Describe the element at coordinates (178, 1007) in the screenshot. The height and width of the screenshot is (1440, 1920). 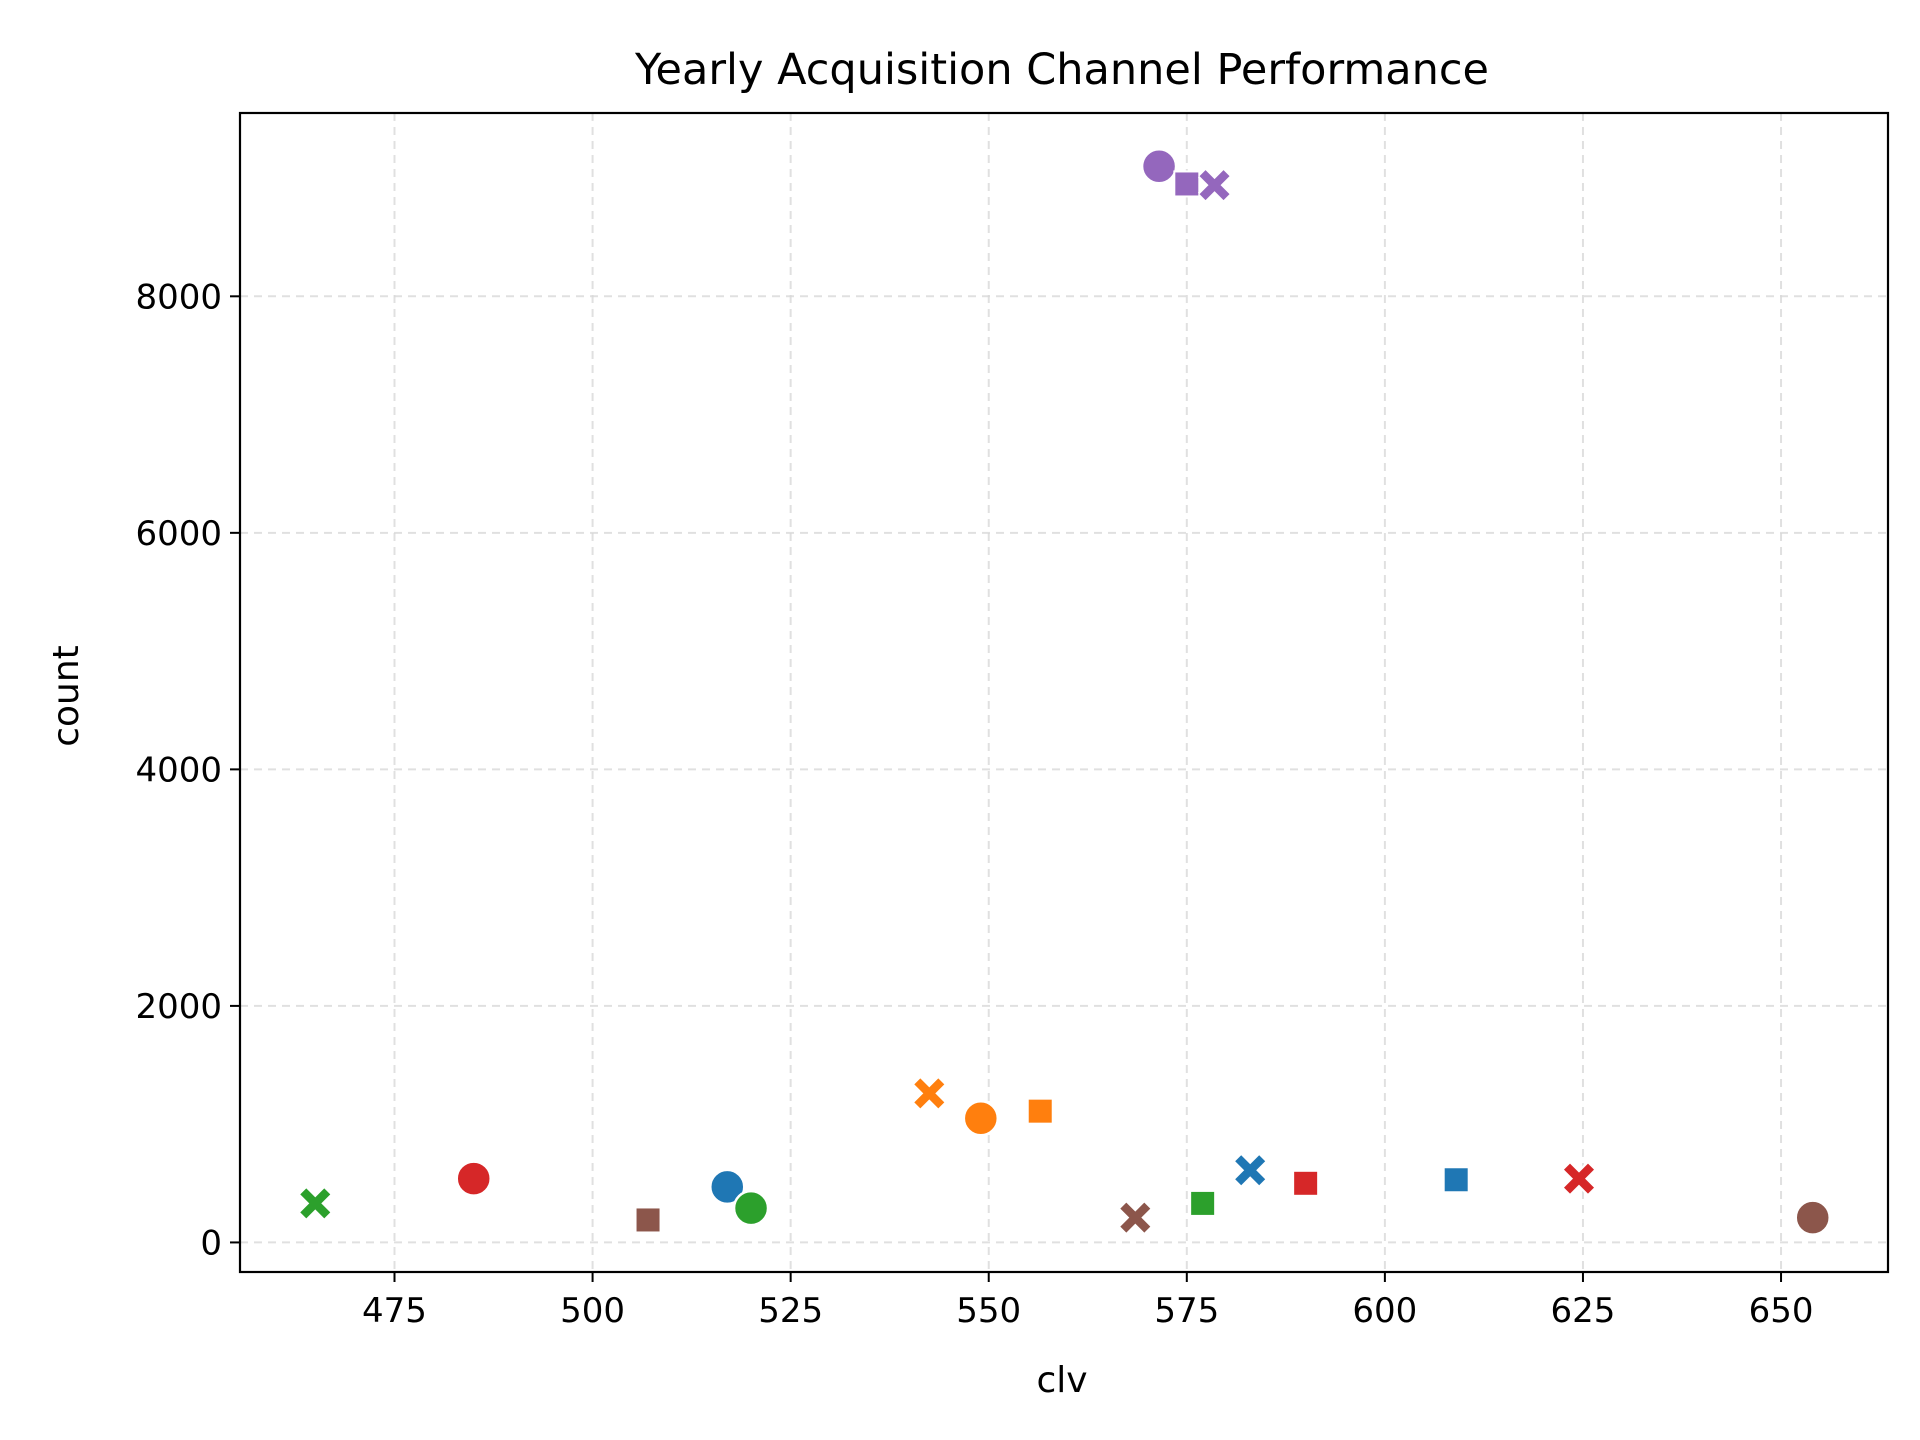
I see `y-tick-label: 2000` at that location.